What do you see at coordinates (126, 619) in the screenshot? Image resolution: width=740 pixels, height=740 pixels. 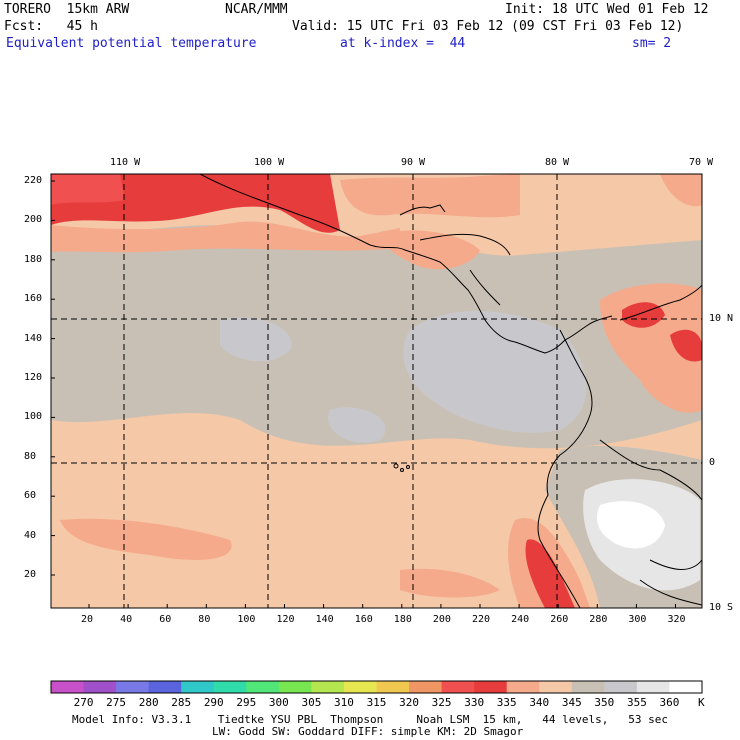 I see `x-tick-label: 40` at bounding box center [126, 619].